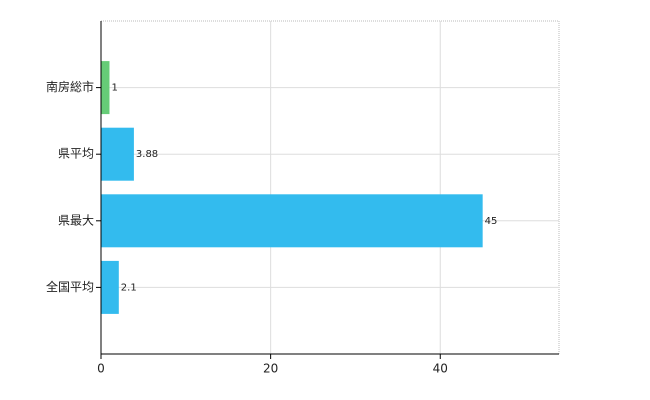 The width and height of the screenshot is (650, 400). I want to click on y-tick-label: 南房総市, so click(70, 86).